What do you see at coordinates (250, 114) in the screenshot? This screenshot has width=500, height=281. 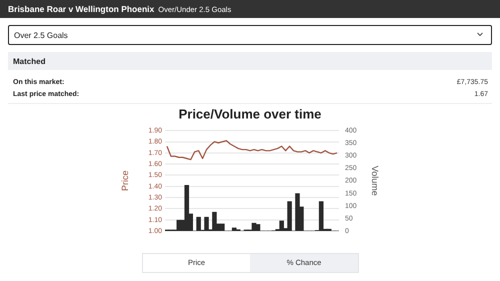 I see `chart-title: Price/Volume over time` at bounding box center [250, 114].